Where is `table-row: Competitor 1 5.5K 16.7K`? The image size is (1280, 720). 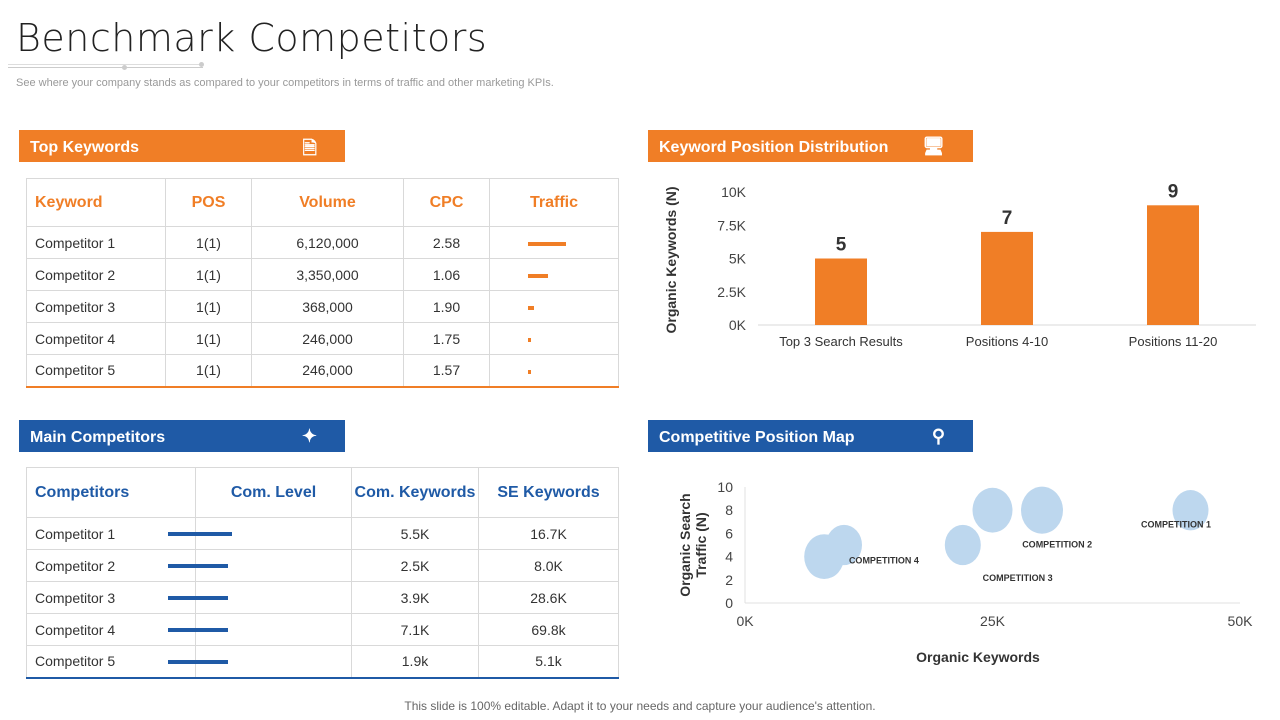 table-row: Competitor 1 5.5K 16.7K is located at coordinates (322, 533).